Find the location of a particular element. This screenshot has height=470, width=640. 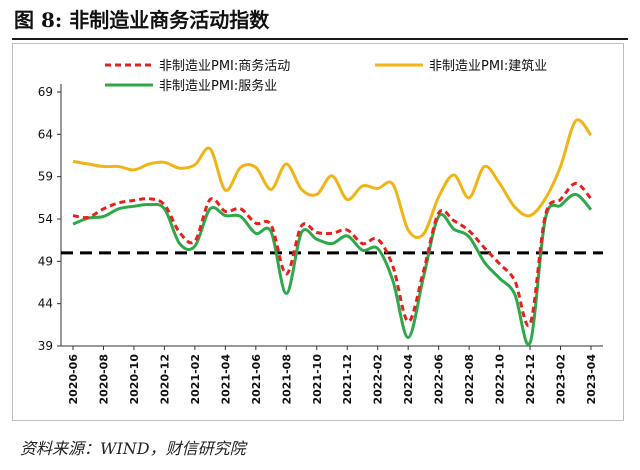

x-tick-label: 2020-12 is located at coordinates (164, 379).